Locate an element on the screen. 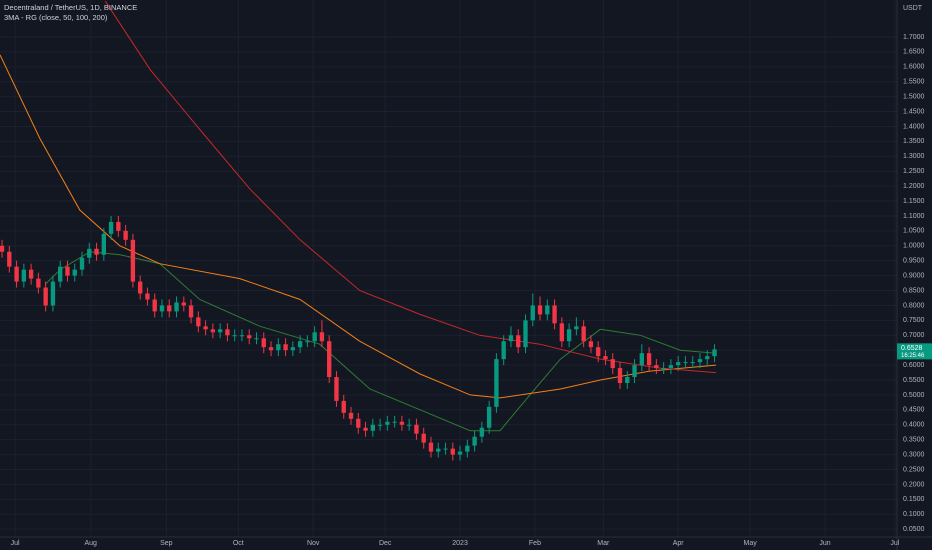  x-tick-label: 2023 is located at coordinates (460, 543).